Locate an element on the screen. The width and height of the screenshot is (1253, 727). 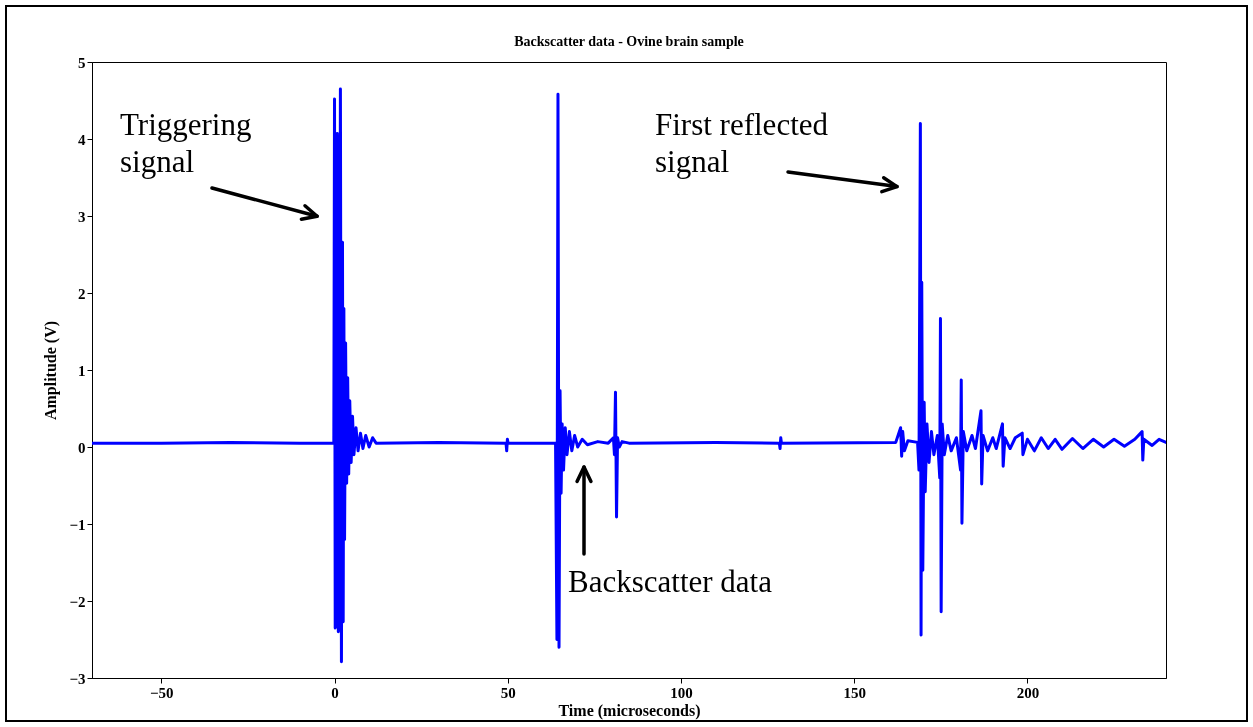
chart-title: Backscatter data - Ovine brain sample is located at coordinates (629, 41).